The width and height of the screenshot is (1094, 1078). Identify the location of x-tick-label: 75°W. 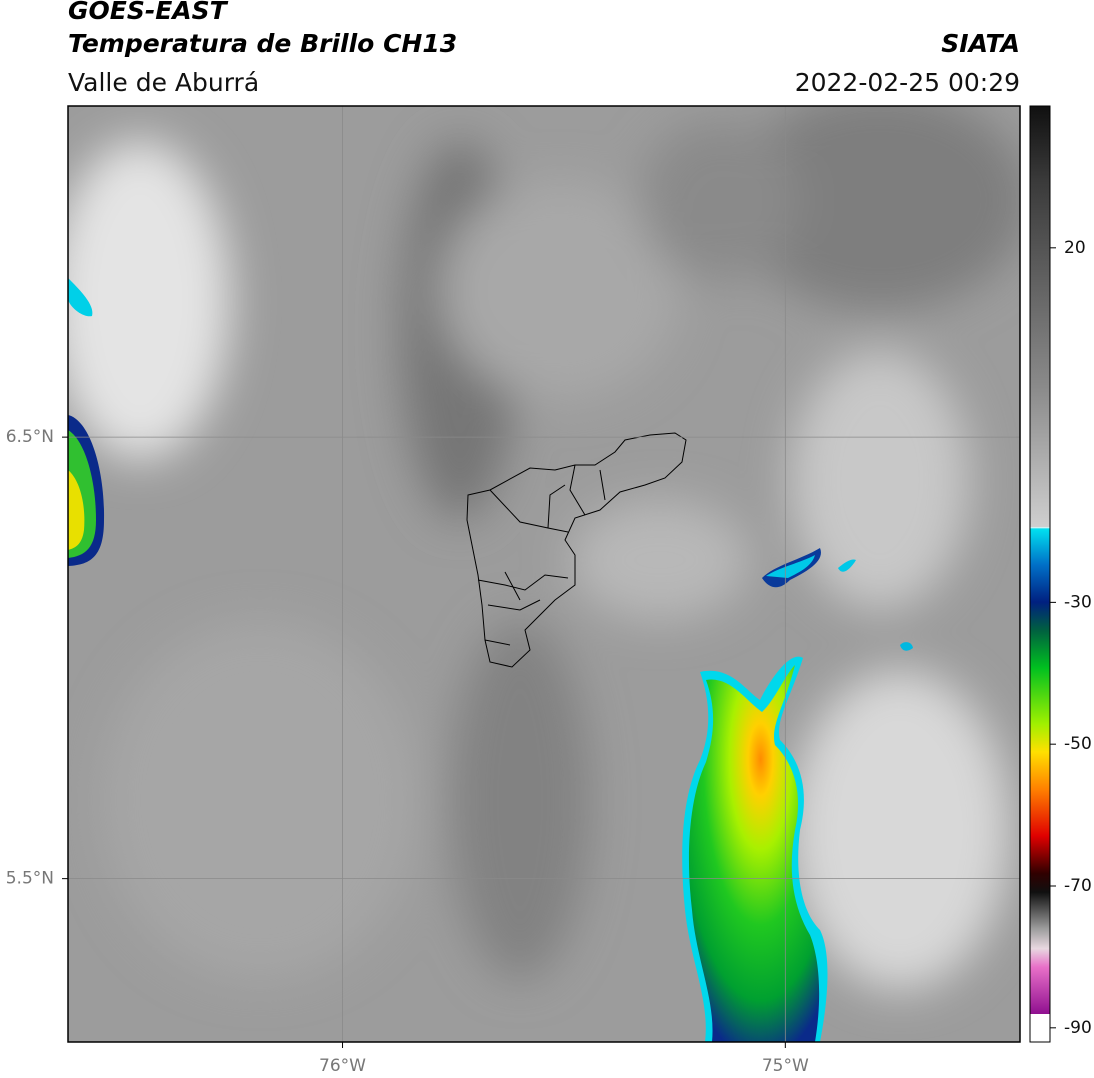
(785, 1066).